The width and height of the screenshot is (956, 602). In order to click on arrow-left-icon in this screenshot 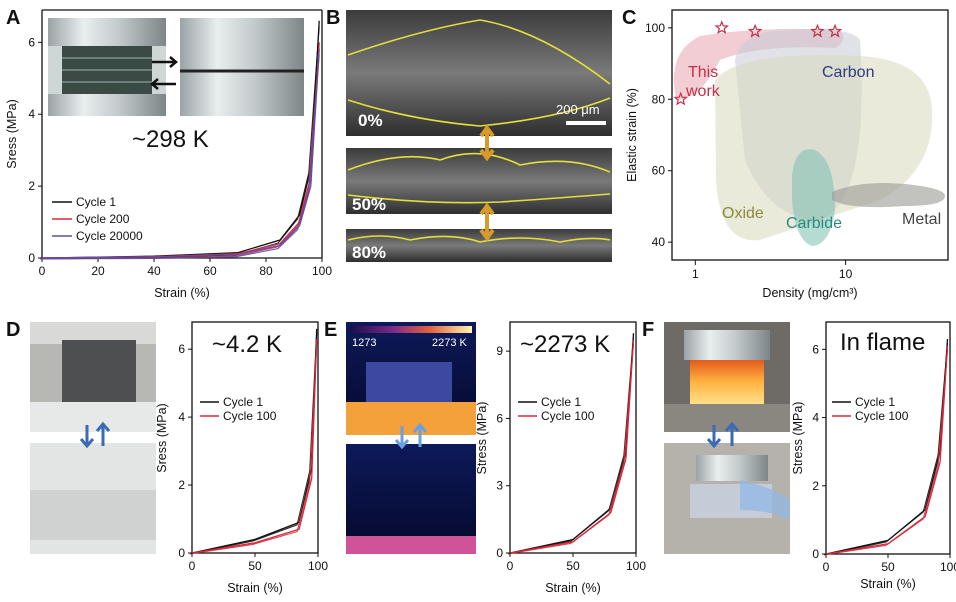, I will do `click(163, 84)`.